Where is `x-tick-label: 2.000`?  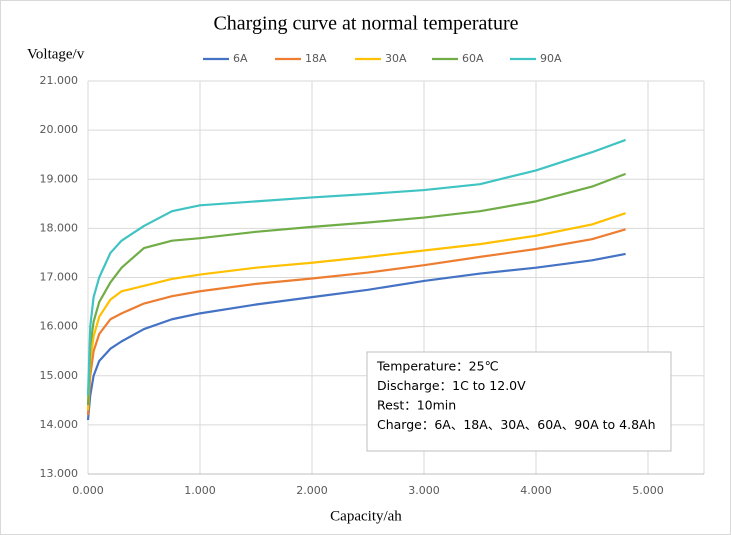 x-tick-label: 2.000 is located at coordinates (312, 490).